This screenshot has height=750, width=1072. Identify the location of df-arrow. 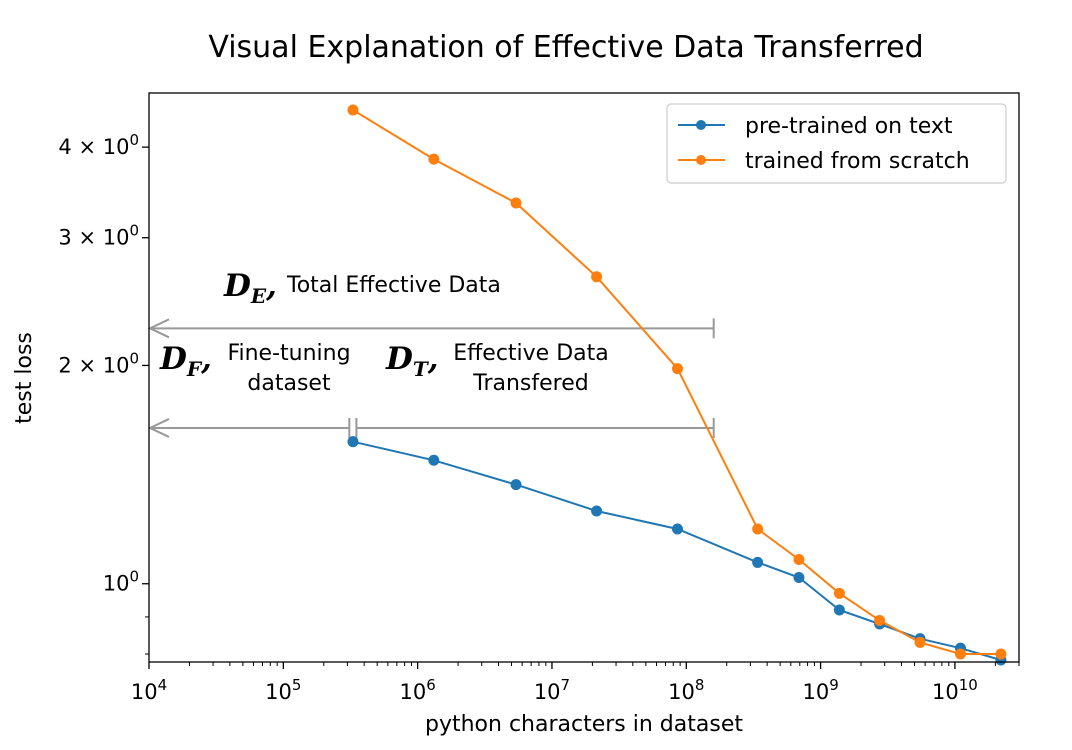
(249, 427).